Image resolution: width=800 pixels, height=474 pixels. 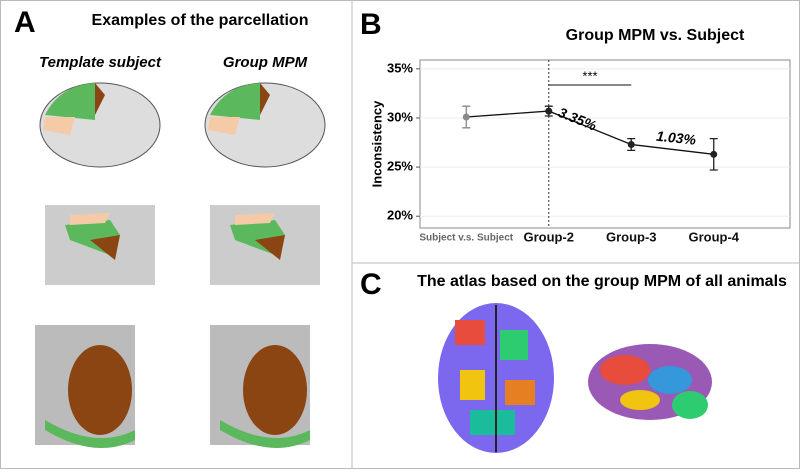 I want to click on x-tick-label: Group-2, so click(x=548, y=236).